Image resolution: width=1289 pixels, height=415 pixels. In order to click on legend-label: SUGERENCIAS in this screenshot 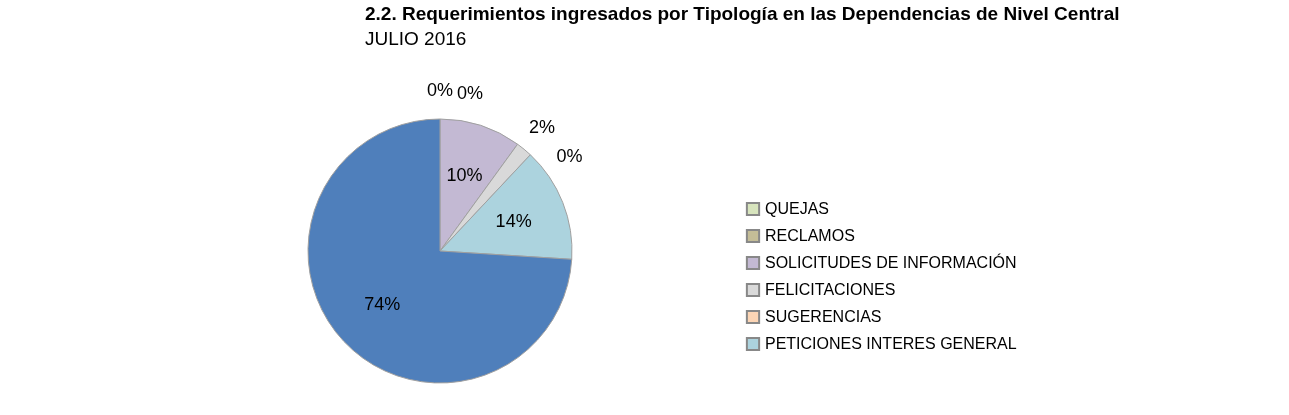, I will do `click(823, 316)`.